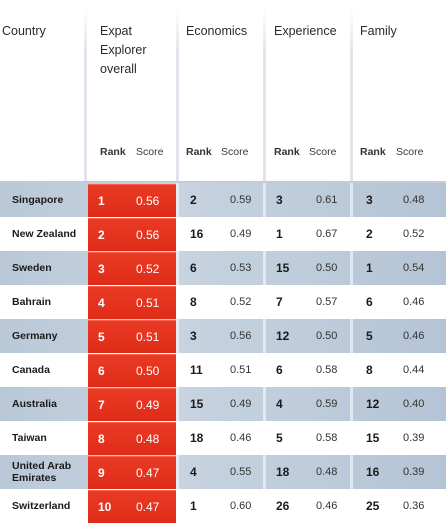  Describe the element at coordinates (101, 201) in the screenshot. I see `overall-rank: 1` at that location.